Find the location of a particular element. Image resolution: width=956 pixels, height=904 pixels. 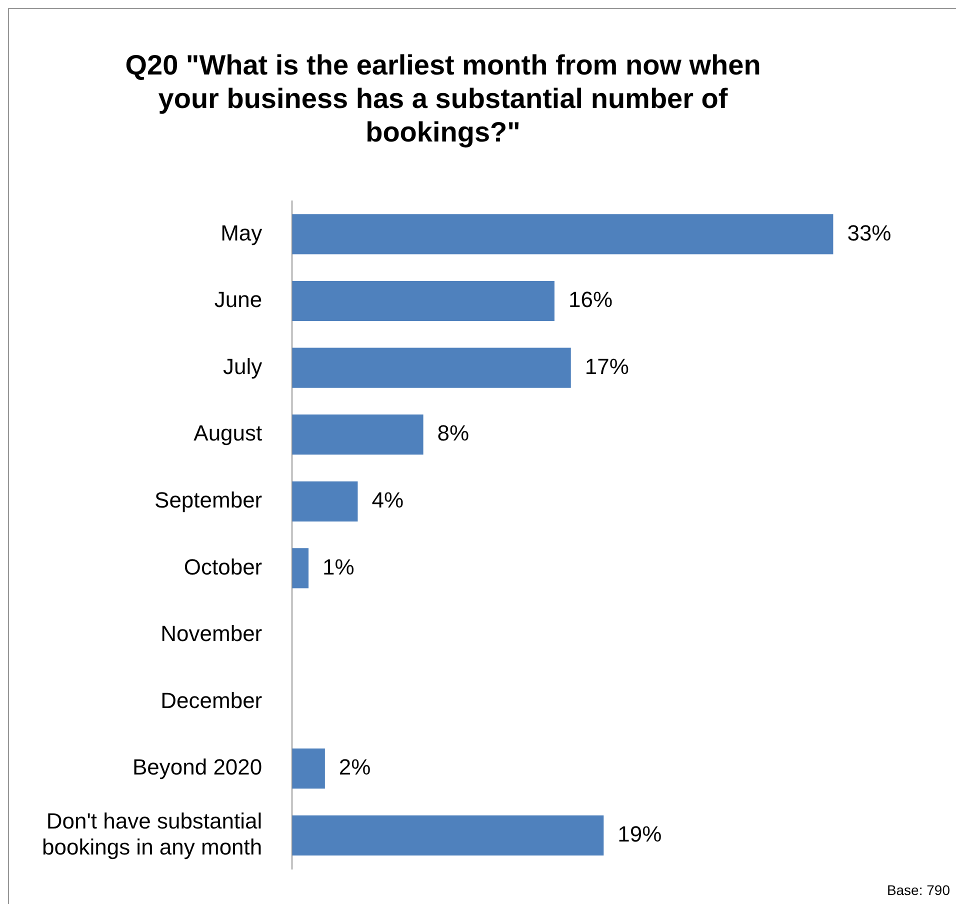

y-tick-label: July is located at coordinates (242, 366).